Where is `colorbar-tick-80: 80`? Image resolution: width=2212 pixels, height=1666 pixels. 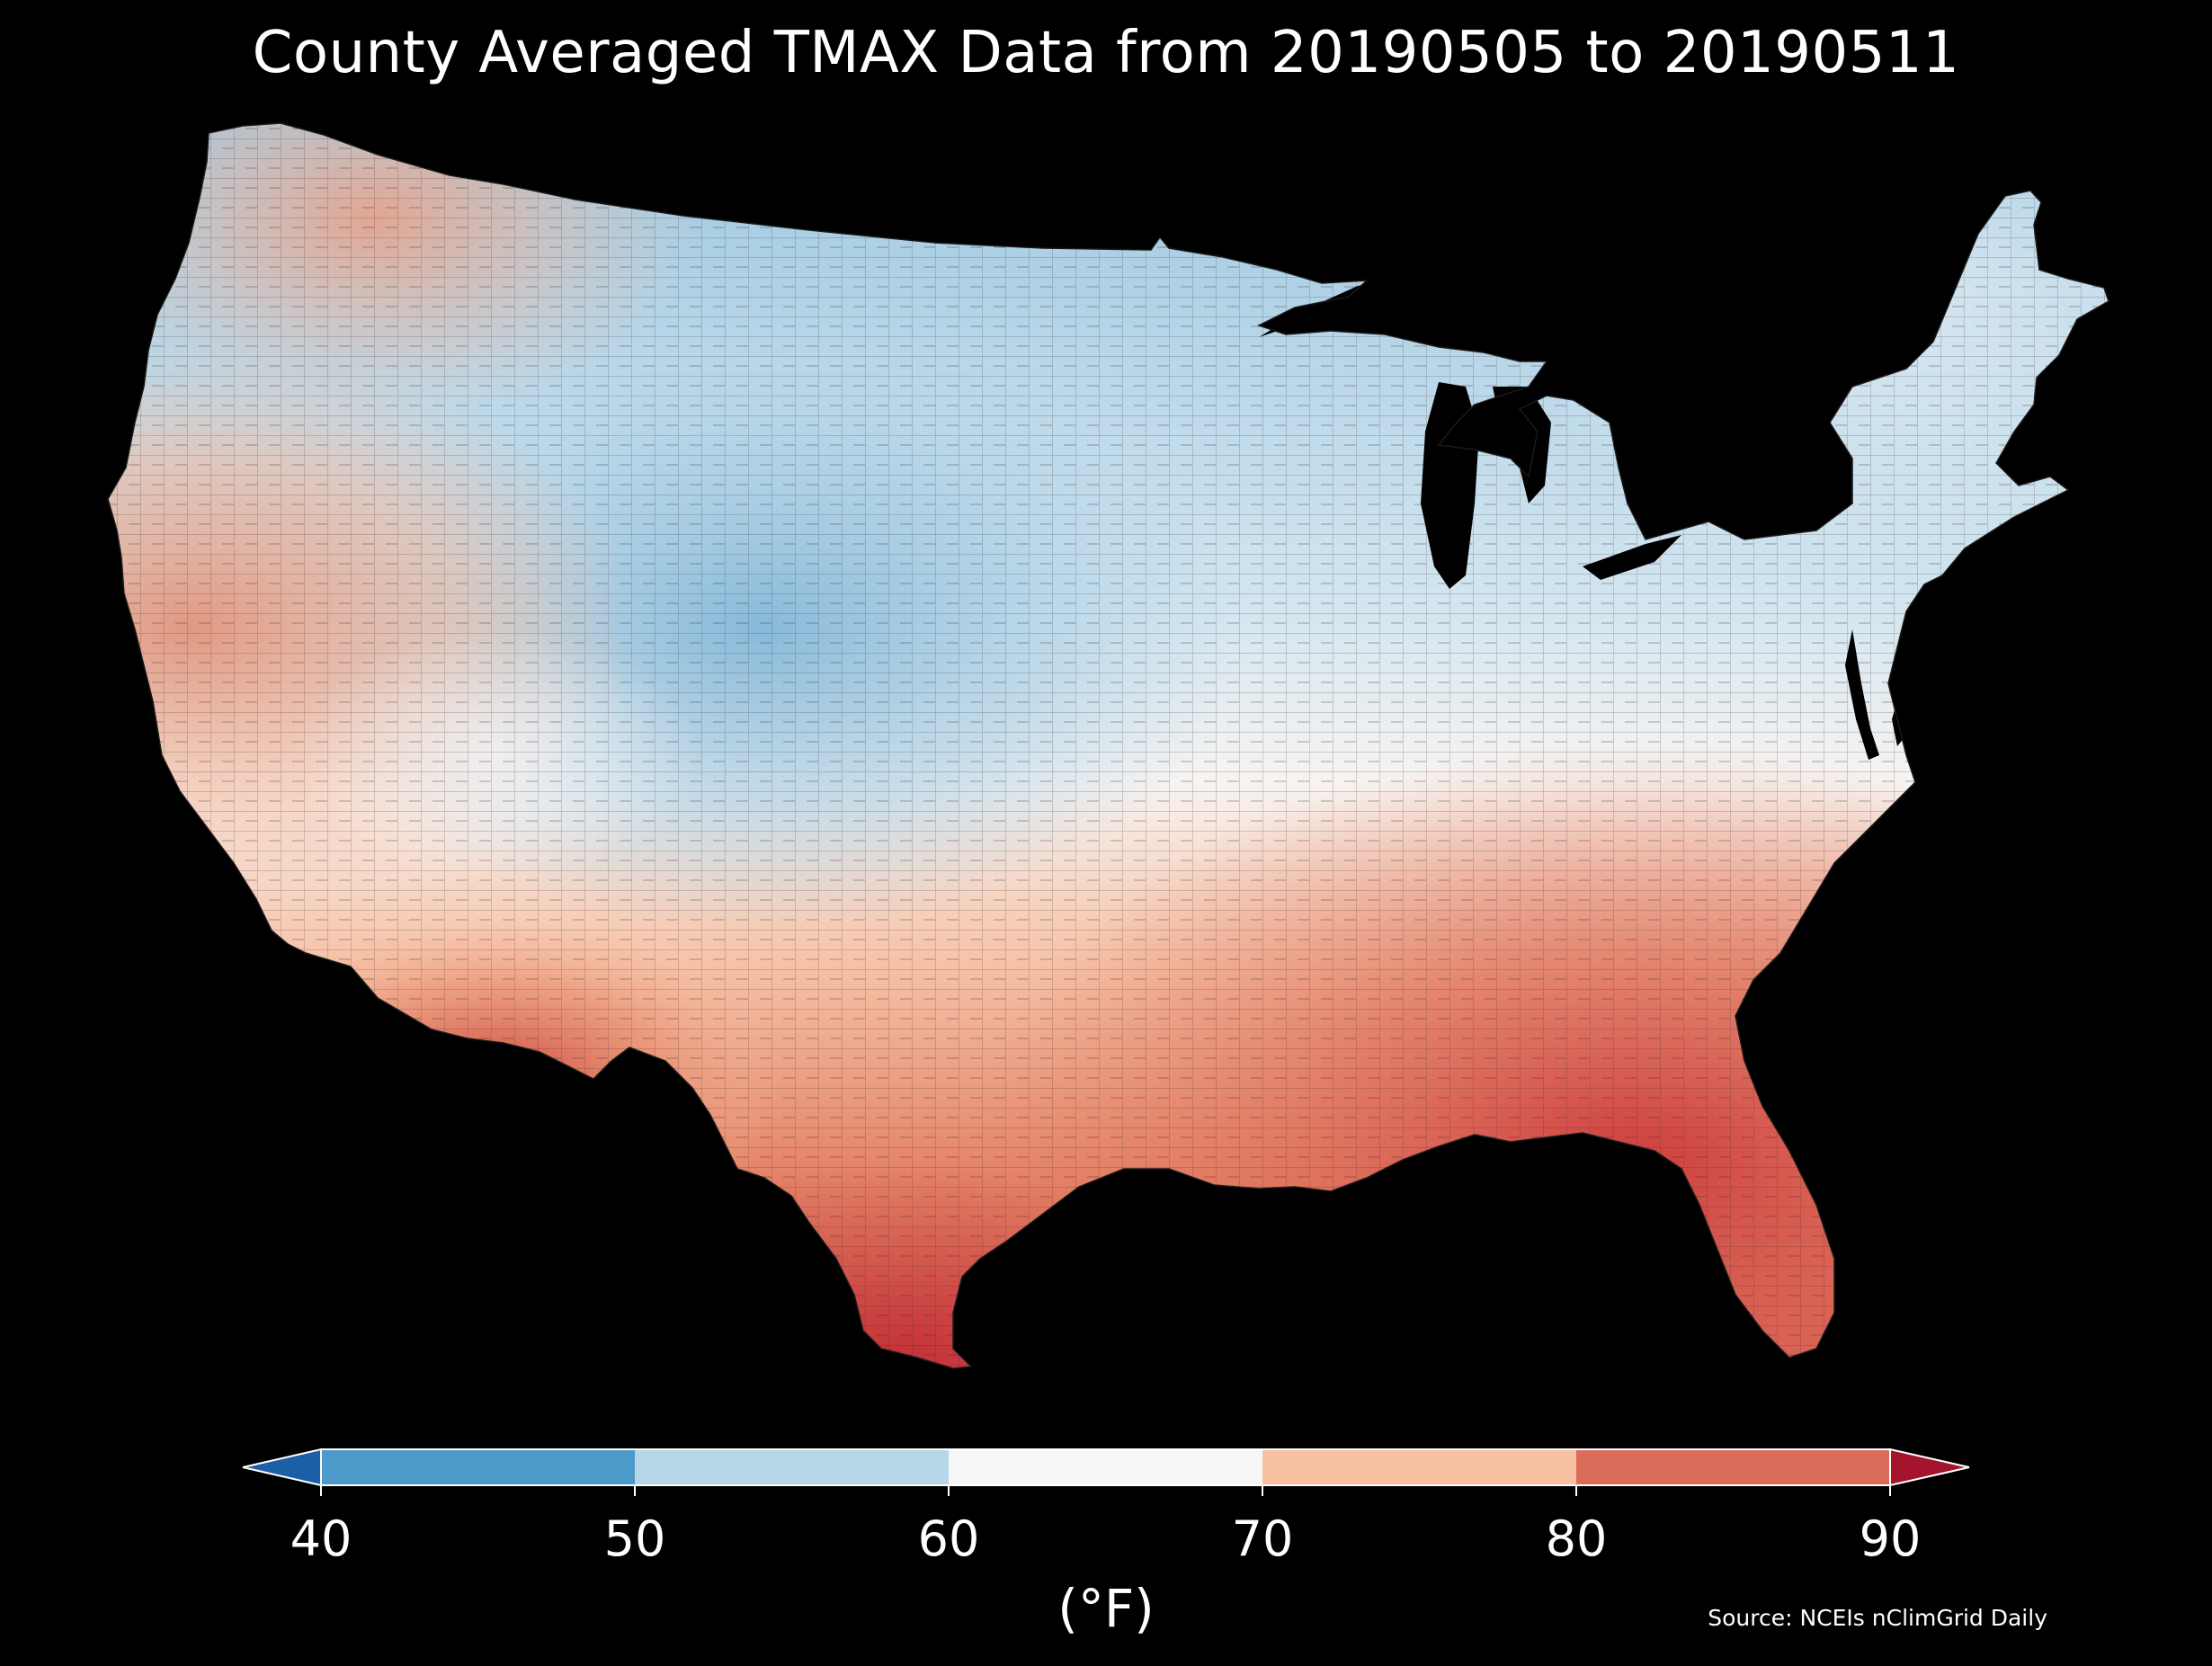
colorbar-tick-80: 80 is located at coordinates (1576, 1538).